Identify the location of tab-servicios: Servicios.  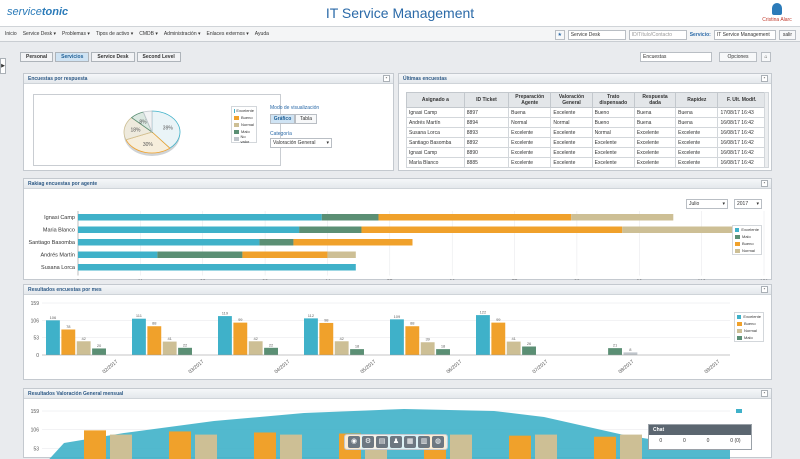
(72, 57).